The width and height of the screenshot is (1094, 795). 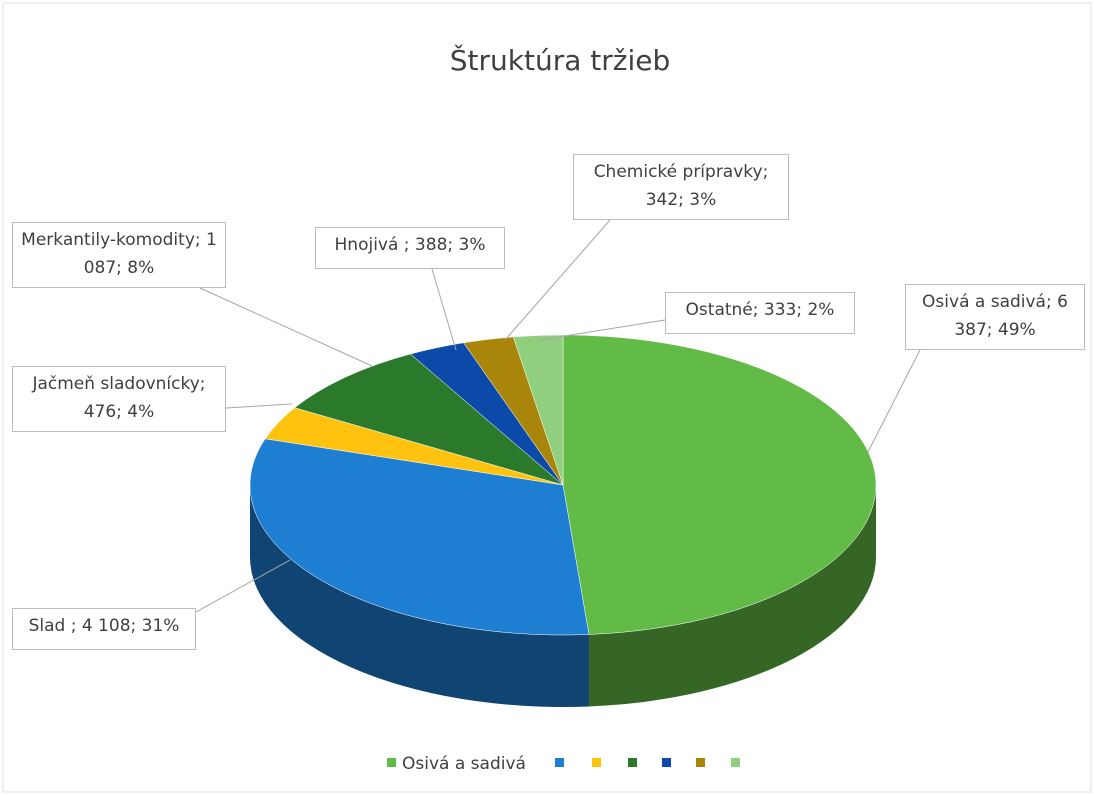 What do you see at coordinates (760, 313) in the screenshot?
I see `data-label: Ostatné; 333; 2%` at bounding box center [760, 313].